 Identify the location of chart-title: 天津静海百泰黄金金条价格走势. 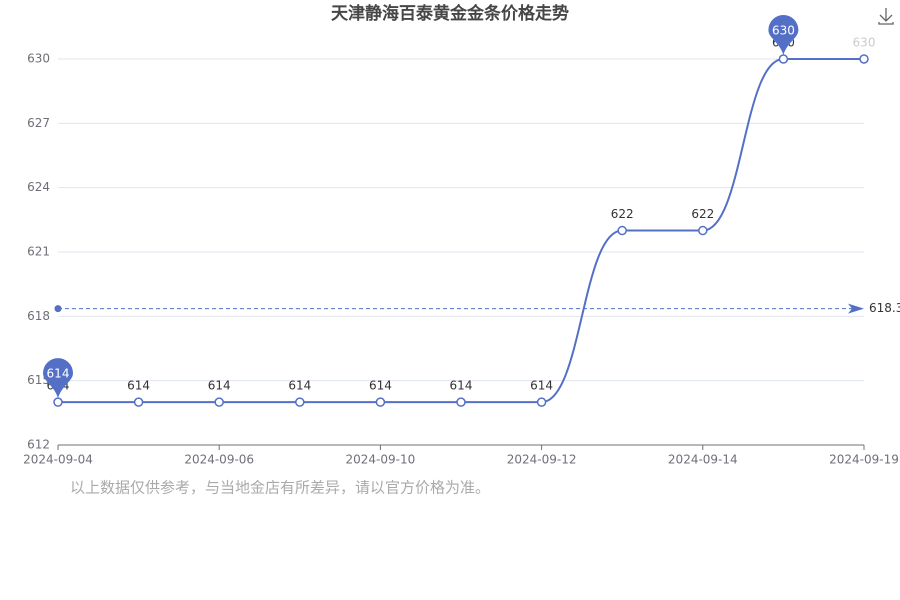
(450, 13).